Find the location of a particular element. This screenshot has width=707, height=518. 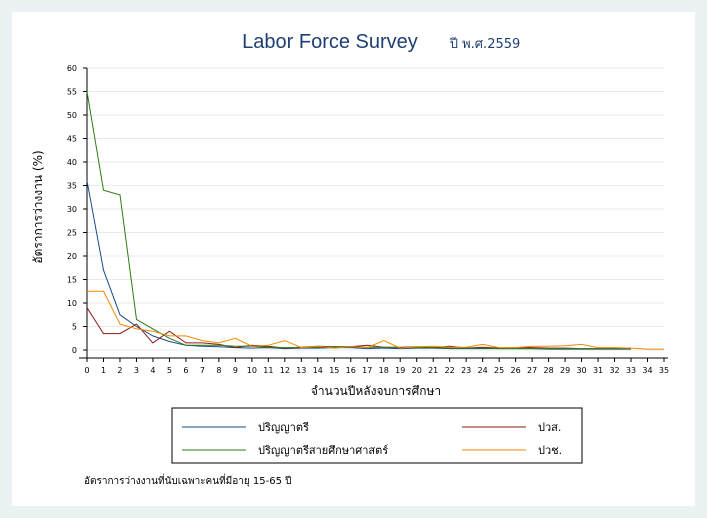

x-tick-label: 16 is located at coordinates (351, 370).